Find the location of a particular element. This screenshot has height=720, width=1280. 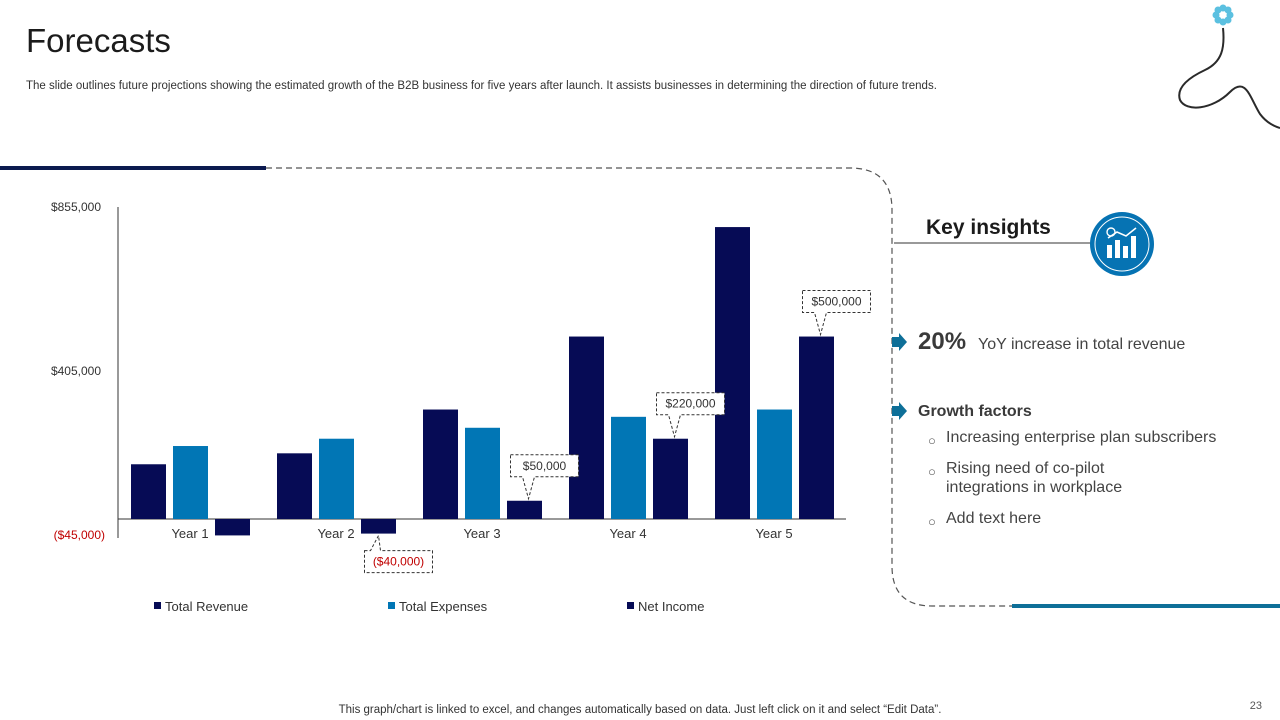

legend-item: Total Expenses is located at coordinates (438, 606).